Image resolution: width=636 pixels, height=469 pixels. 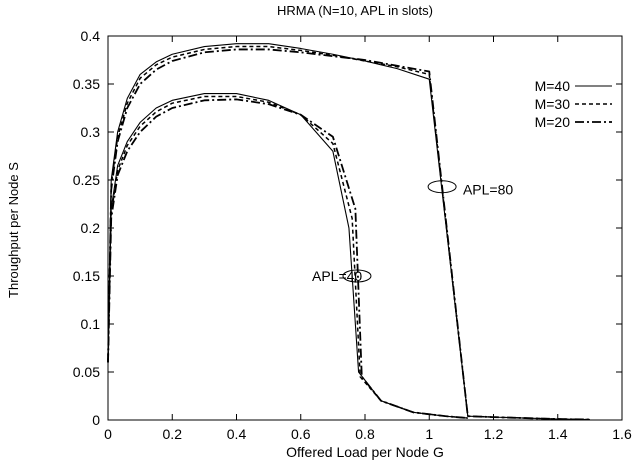 What do you see at coordinates (553, 86) in the screenshot?
I see `legend-label: M=40` at bounding box center [553, 86].